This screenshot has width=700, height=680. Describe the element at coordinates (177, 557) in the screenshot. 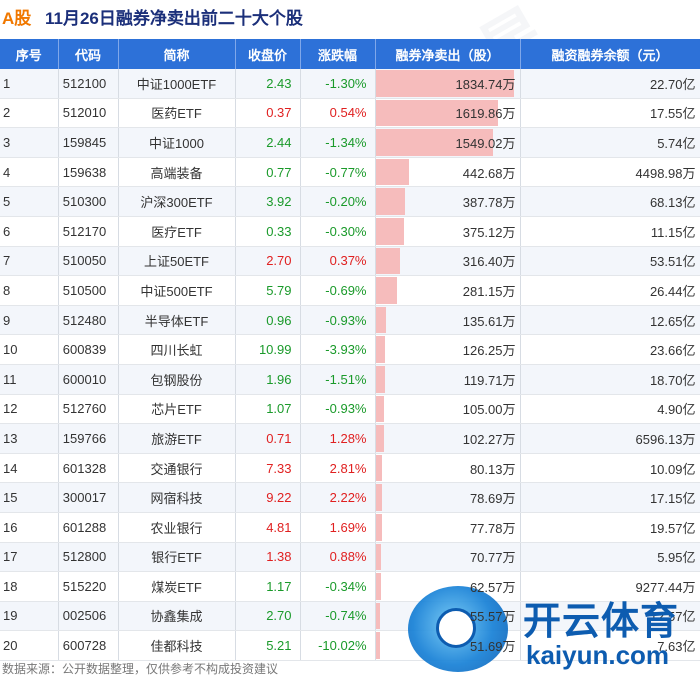

I see `row-name: 银行ETF` at that location.